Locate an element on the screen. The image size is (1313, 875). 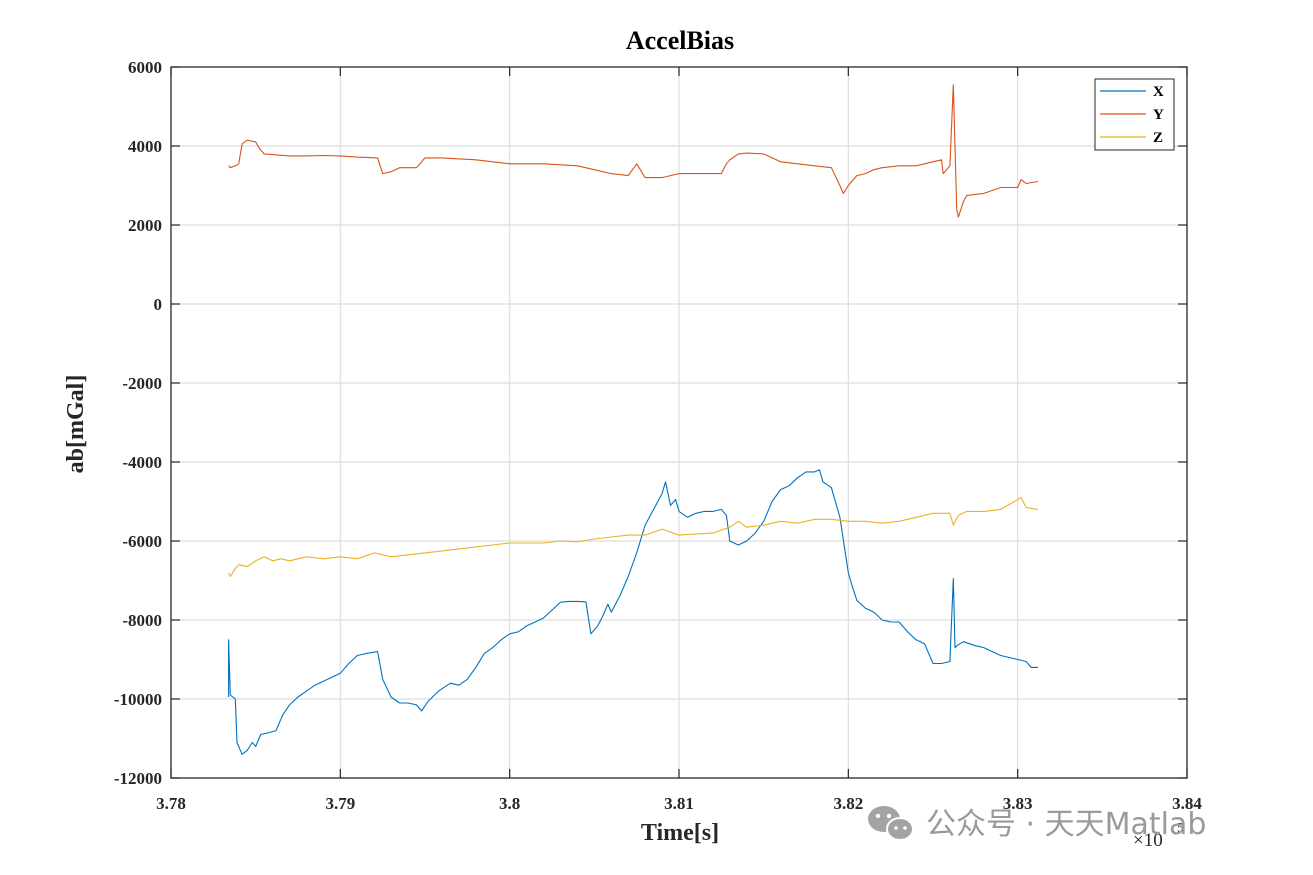
y-tick-label: -8000 is located at coordinates (142, 620).